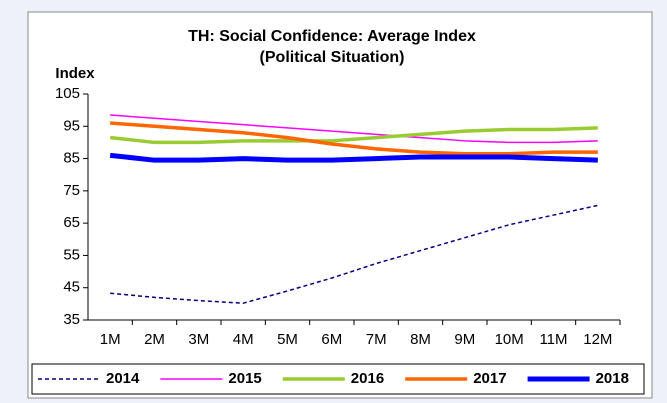 The height and width of the screenshot is (403, 667). Describe the element at coordinates (71, 319) in the screenshot. I see `y-tick-label: 35` at that location.